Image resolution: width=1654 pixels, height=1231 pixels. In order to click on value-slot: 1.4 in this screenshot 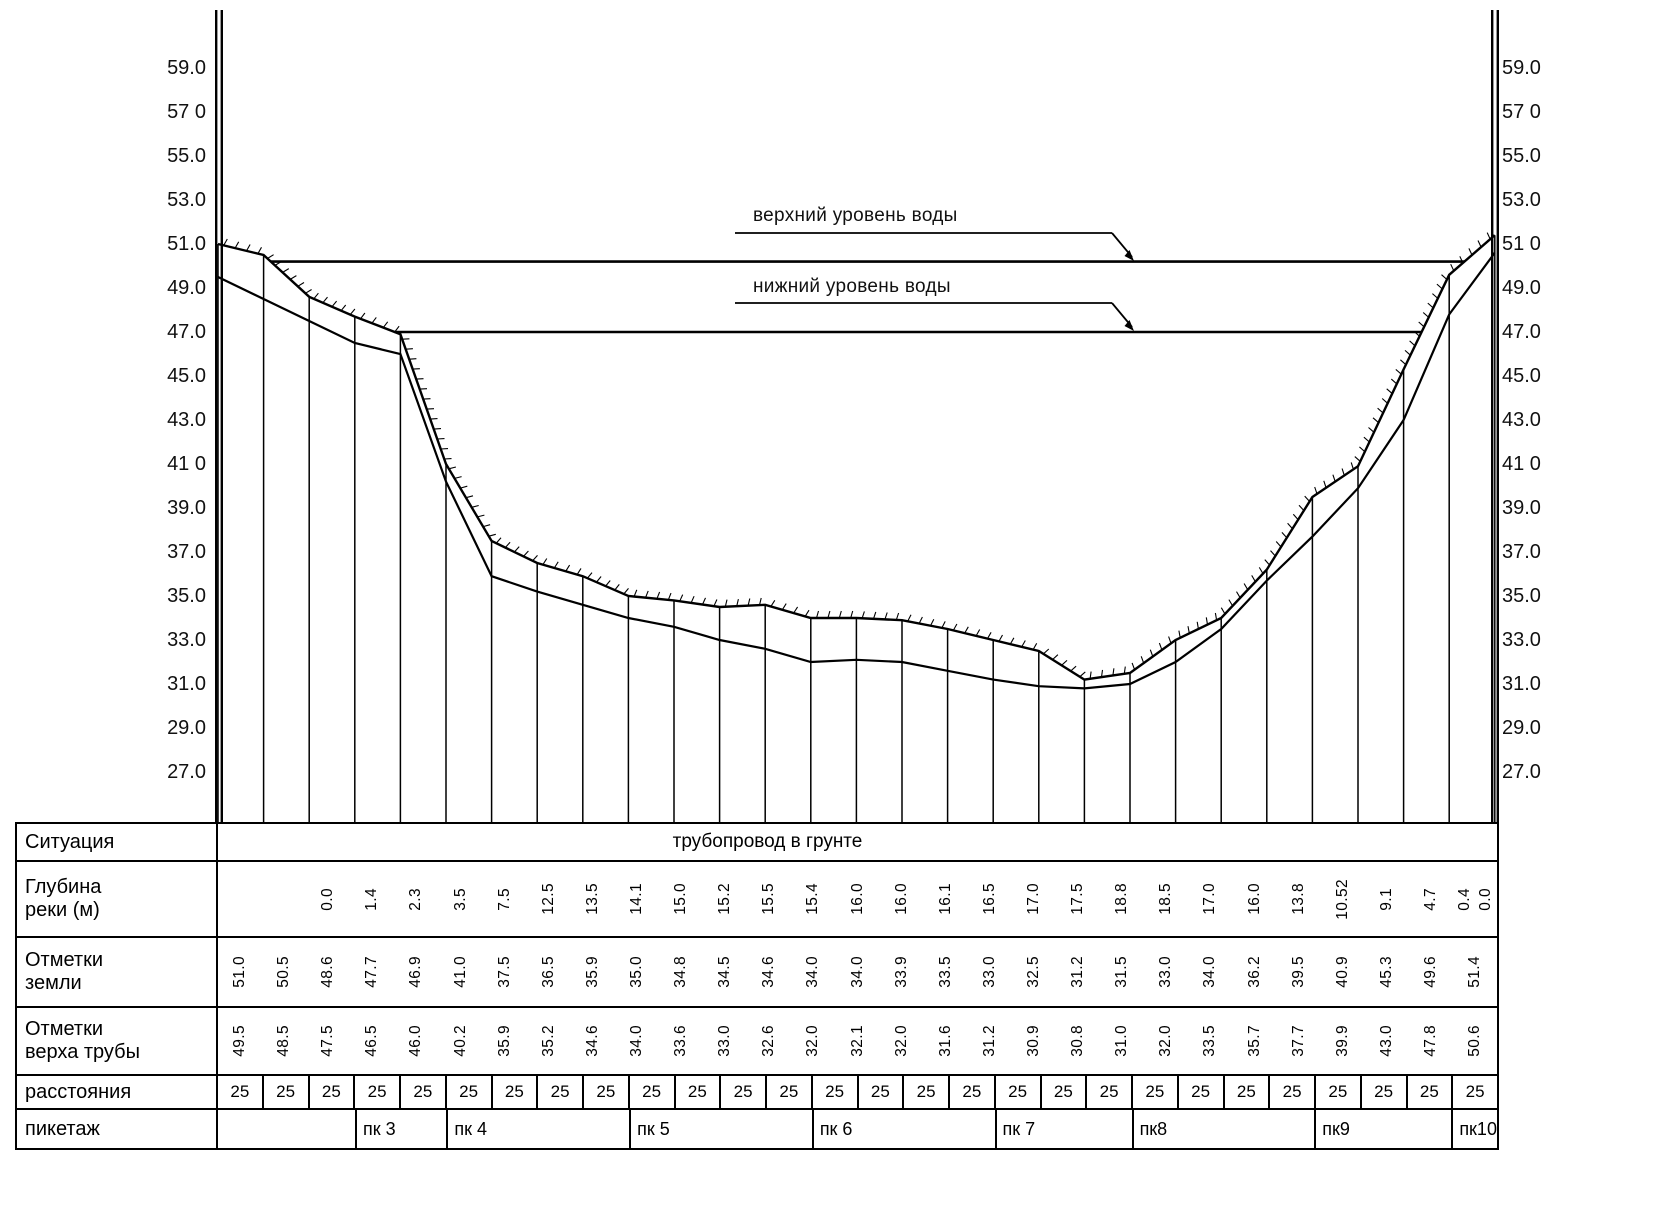, I will do `click(372, 899)`.